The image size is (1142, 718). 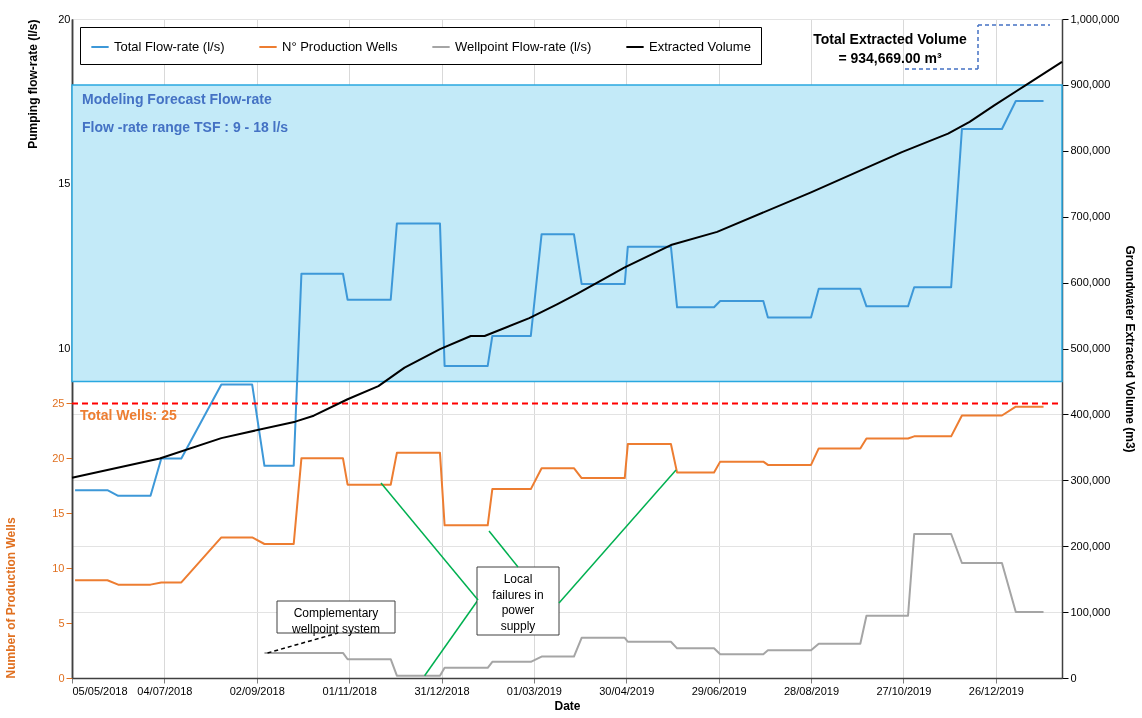 What do you see at coordinates (33, 84) in the screenshot?
I see `y-axis-title: Pumping flow-rate (l/s)` at bounding box center [33, 84].